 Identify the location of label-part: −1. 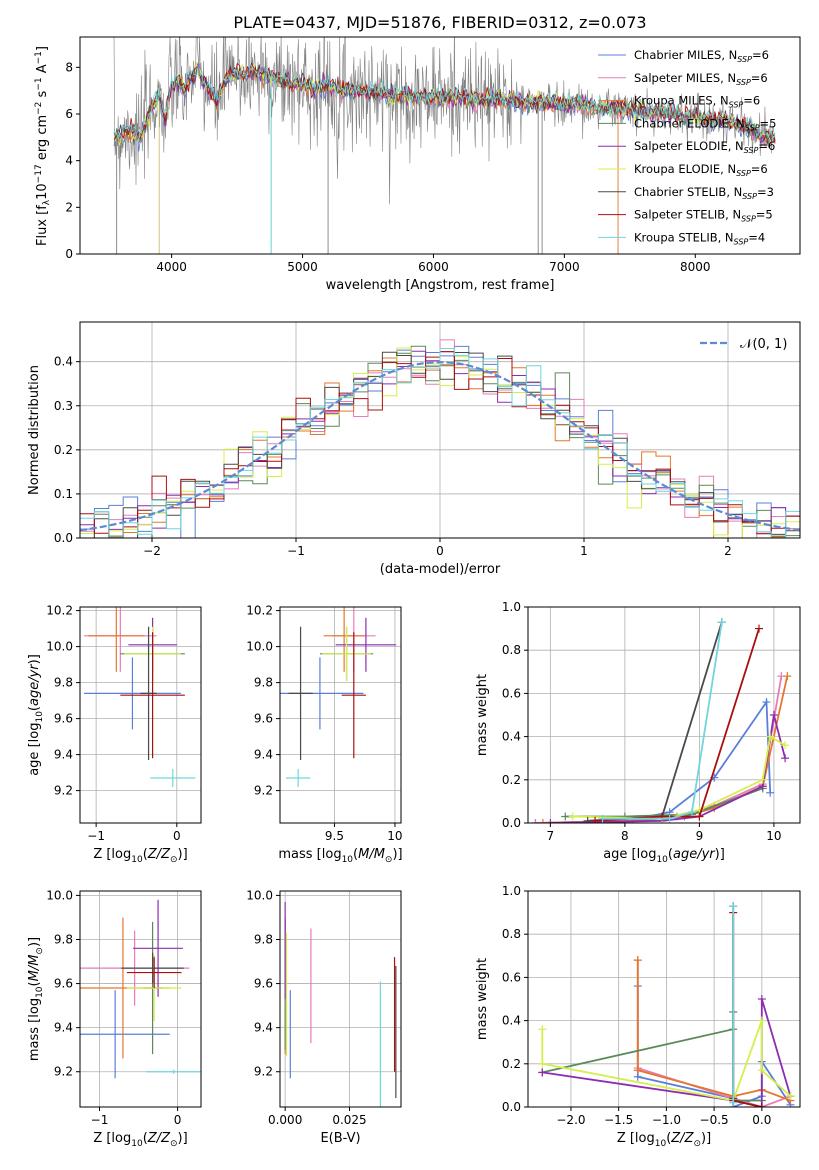
(39, 83).